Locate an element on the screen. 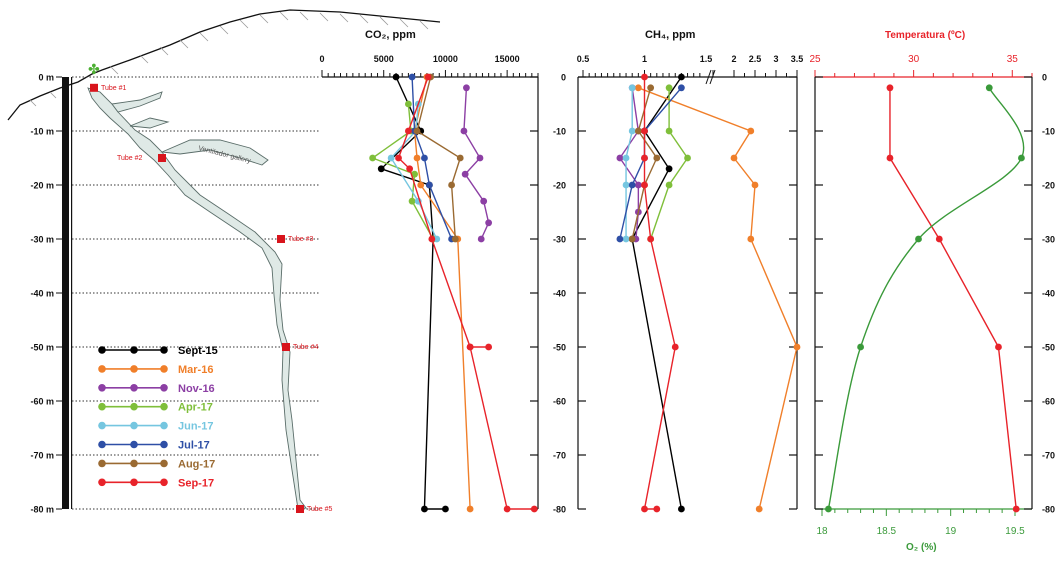  co2-x-tick-label: 10000 is located at coordinates (445, 59).